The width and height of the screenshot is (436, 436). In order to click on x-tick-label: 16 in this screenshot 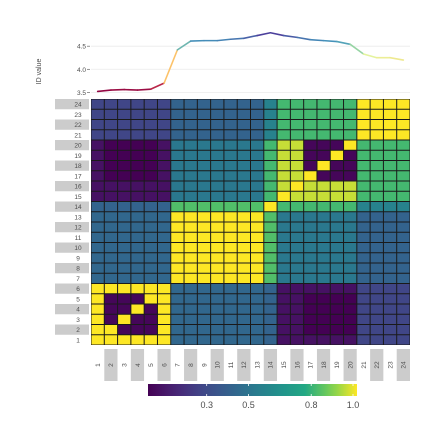, I will do `click(297, 365)`.